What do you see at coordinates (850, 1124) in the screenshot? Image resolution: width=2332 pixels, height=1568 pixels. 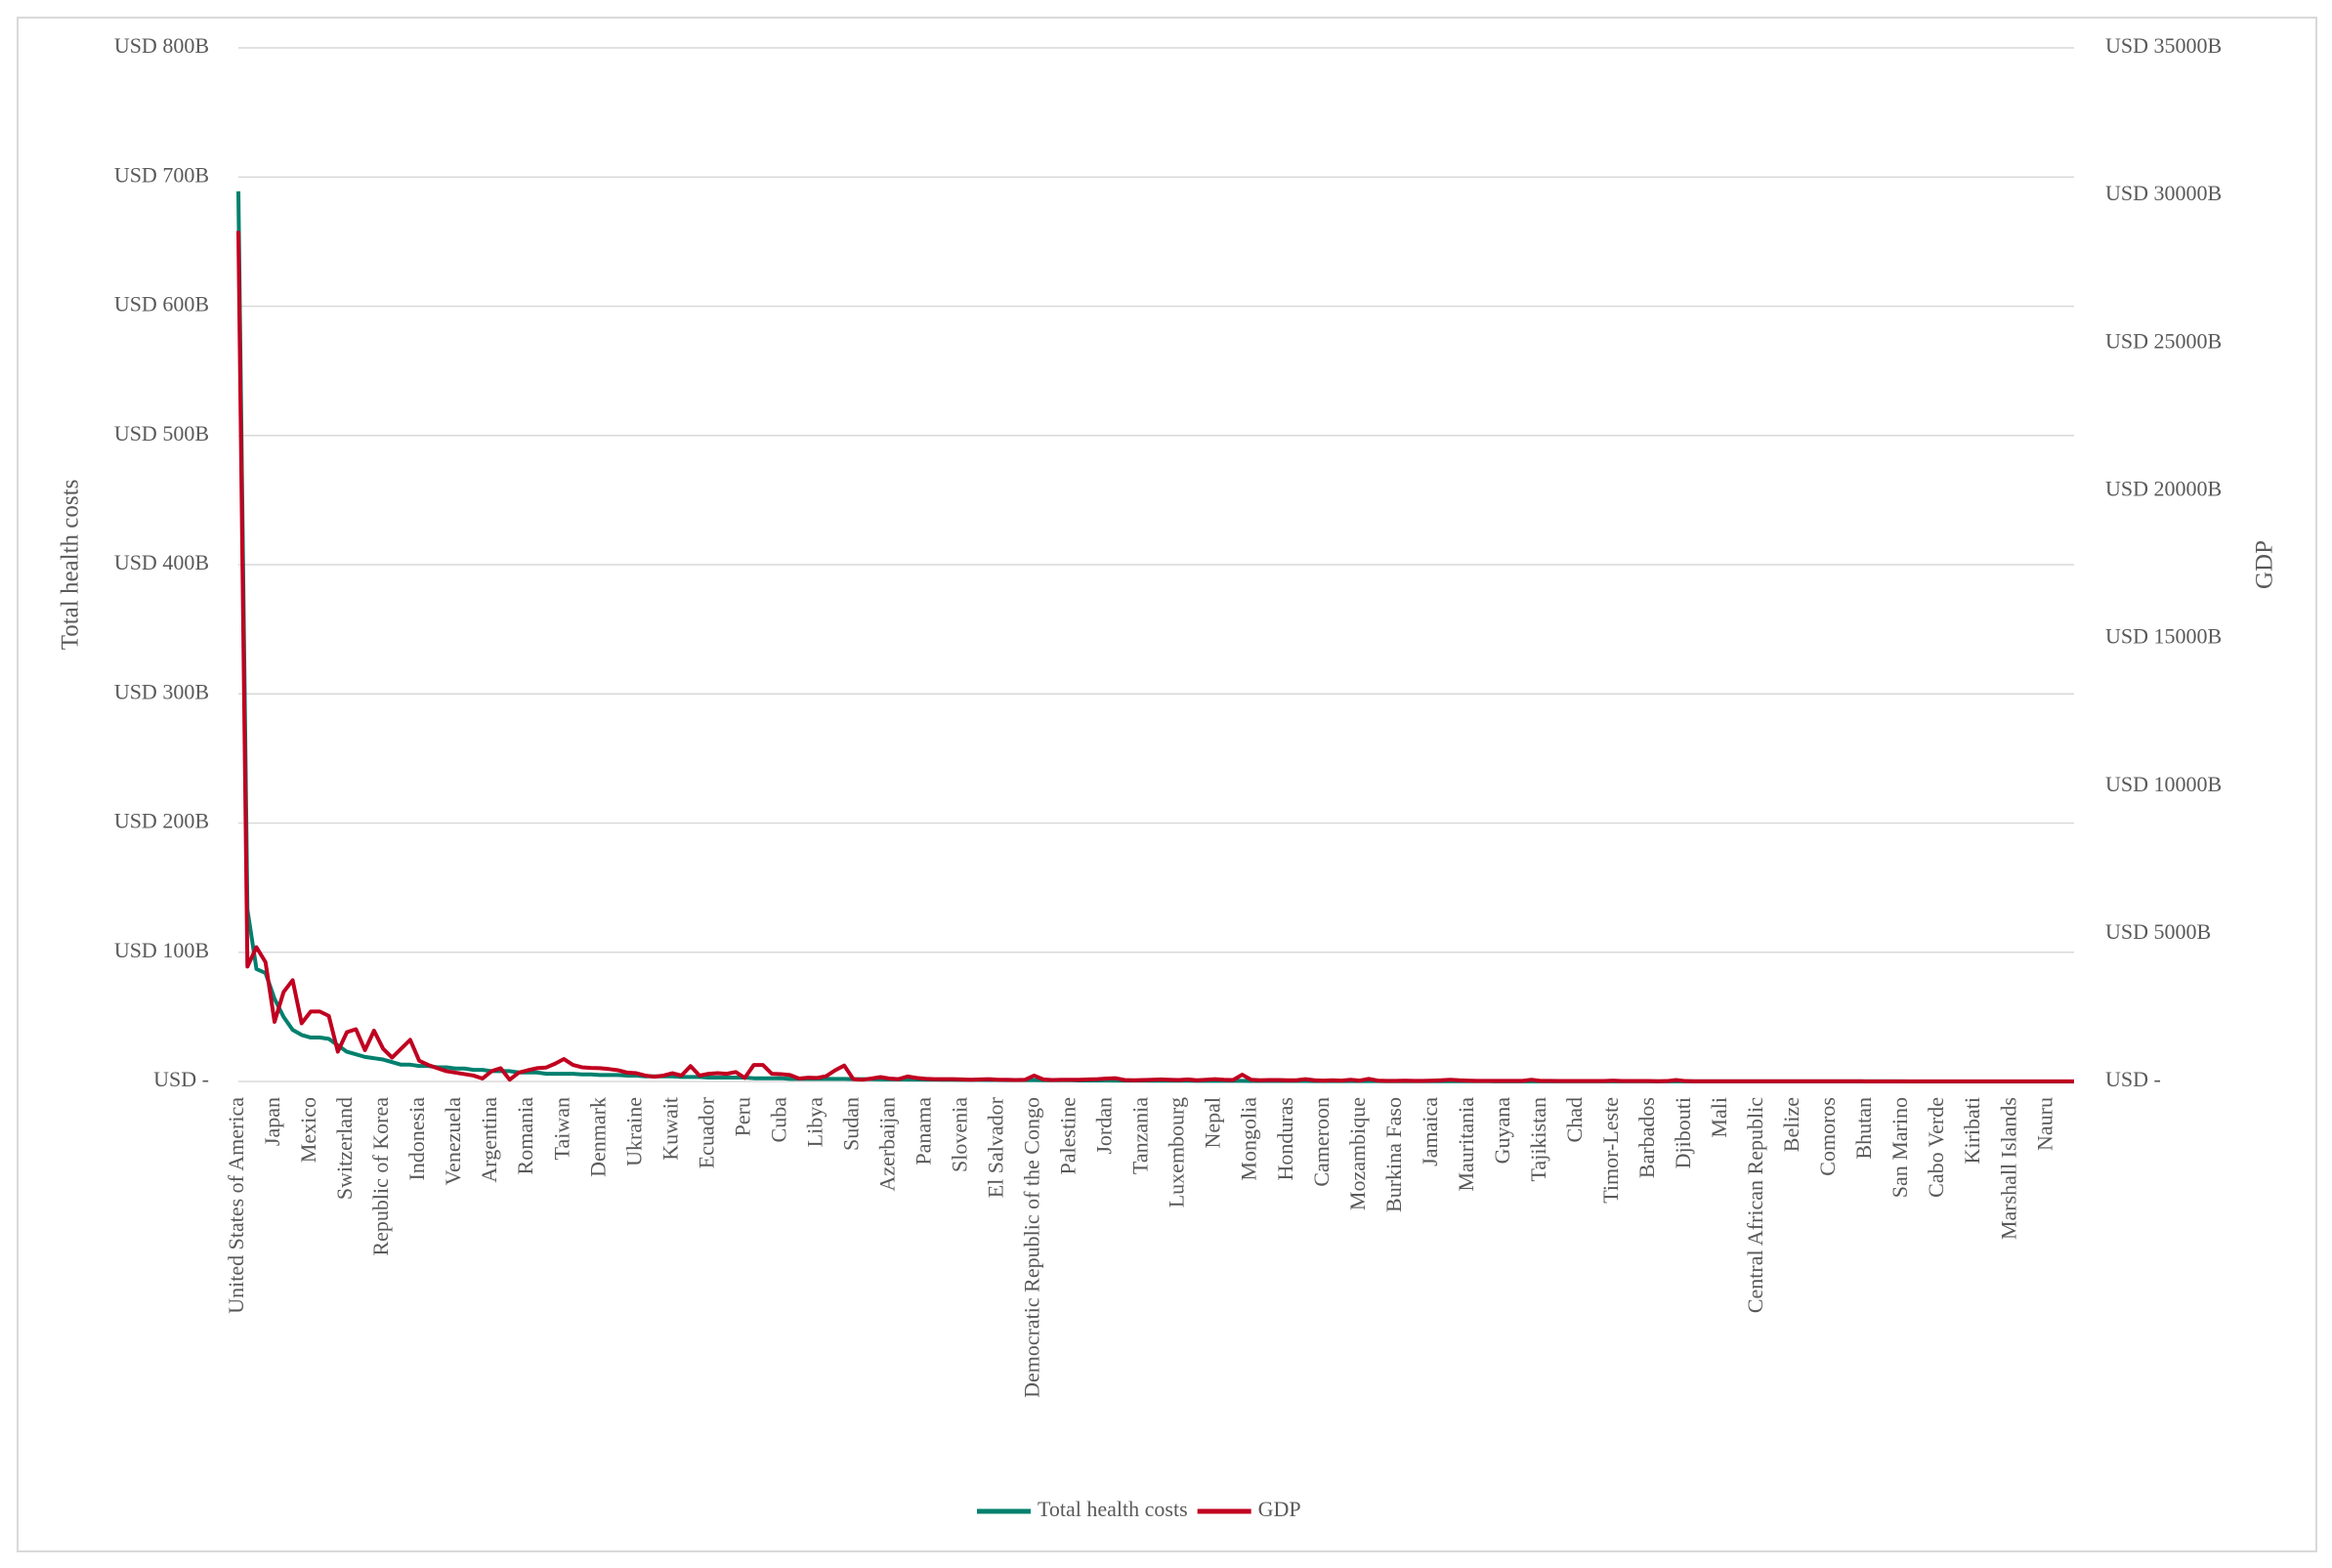 I see `x-tick-label: Sudan` at bounding box center [850, 1124].